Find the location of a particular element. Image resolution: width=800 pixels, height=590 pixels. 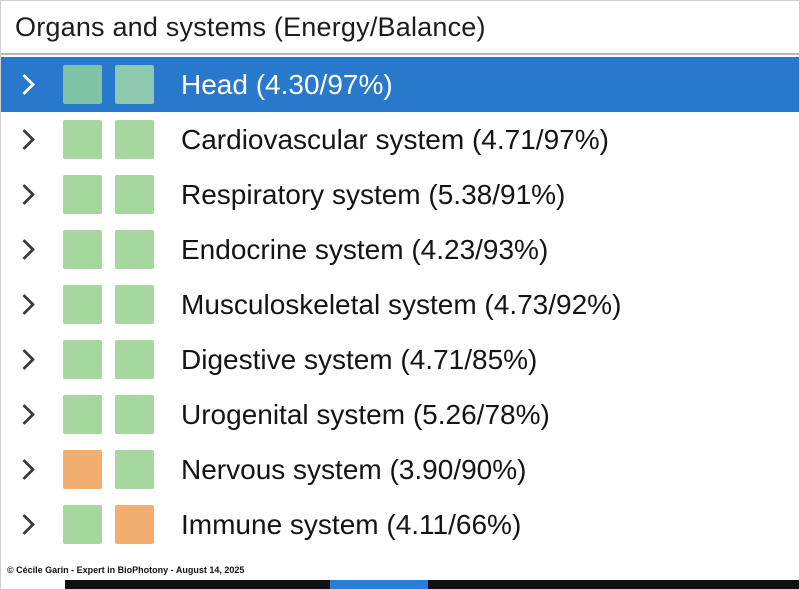

list-item-endocrine: Endocrine system (4.23/93%) is located at coordinates (400, 249).